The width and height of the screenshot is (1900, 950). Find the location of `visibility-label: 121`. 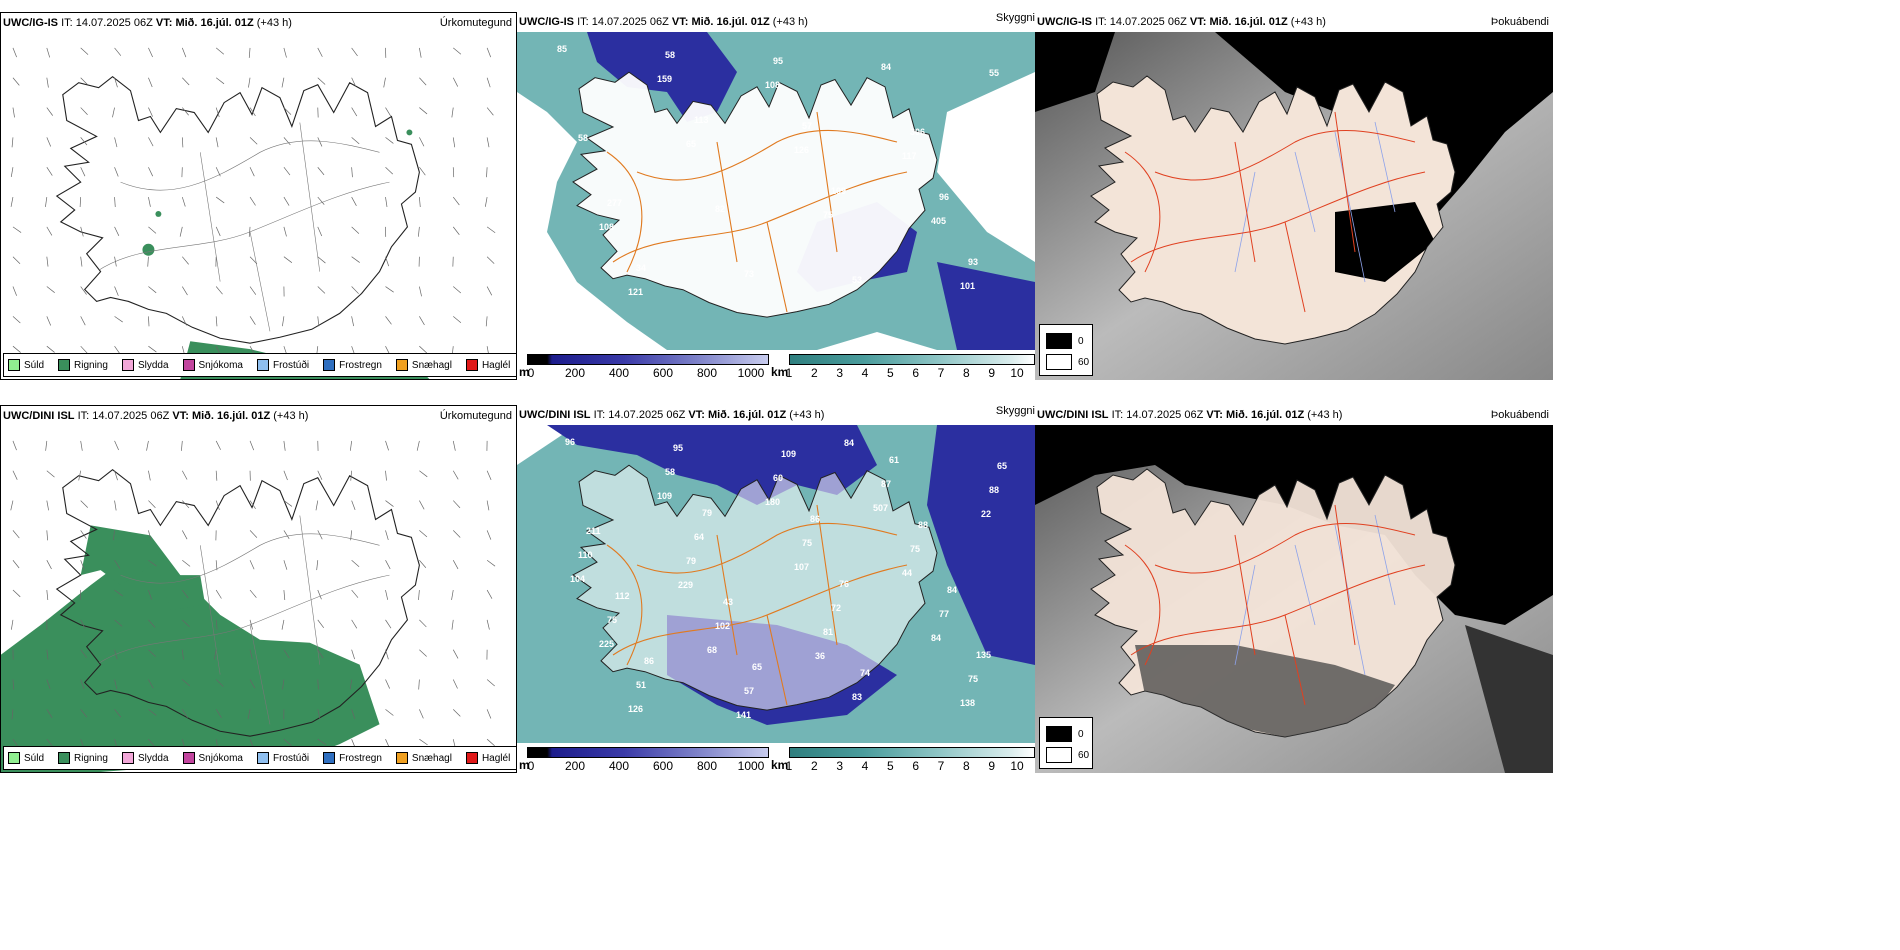

visibility-label: 121 is located at coordinates (635, 292).